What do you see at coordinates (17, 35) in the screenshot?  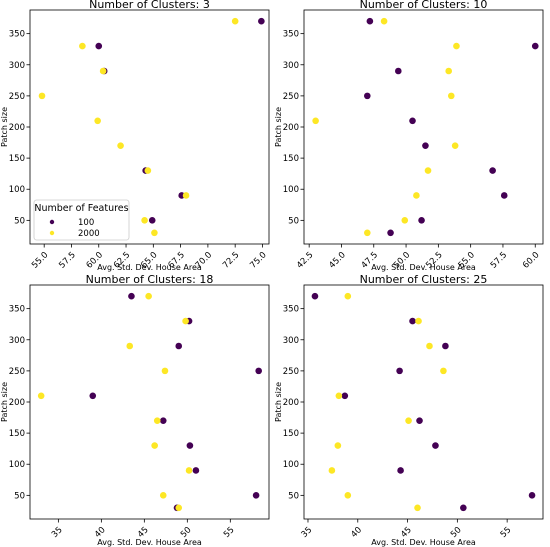 I see `y-tick-label: 350` at bounding box center [17, 35].